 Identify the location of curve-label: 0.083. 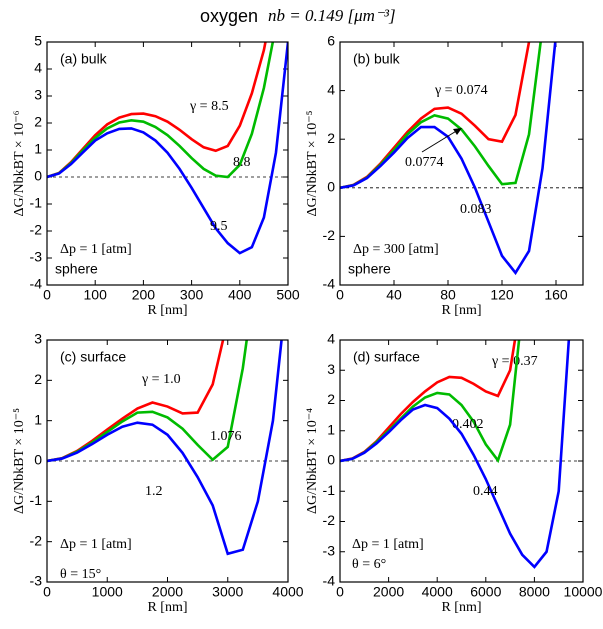
(476, 209).